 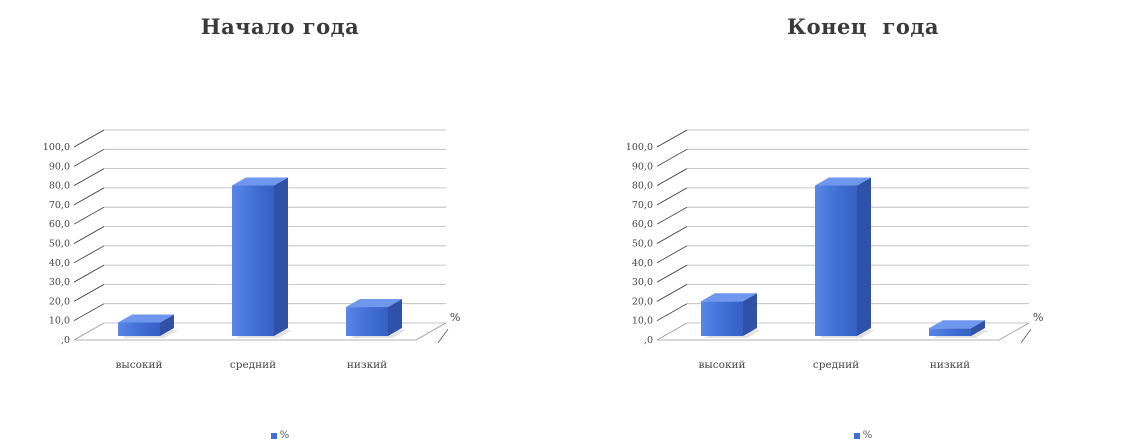 What do you see at coordinates (863, 26) in the screenshot?
I see `chart-title: Конец года` at bounding box center [863, 26].